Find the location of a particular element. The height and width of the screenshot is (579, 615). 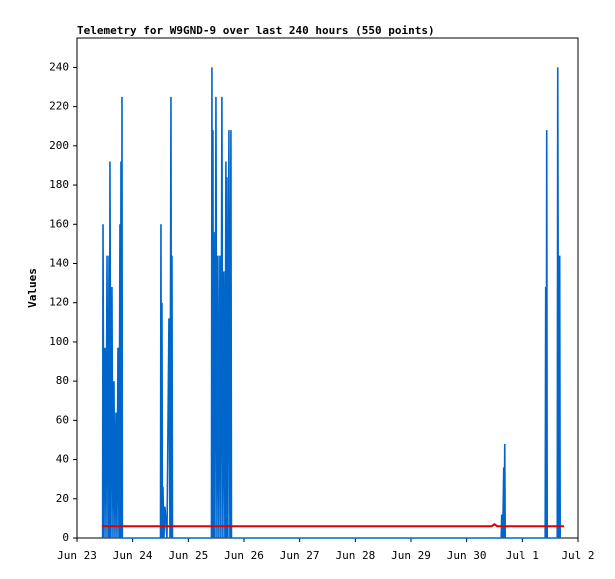

y-tick-label: 140 is located at coordinates (59, 262).